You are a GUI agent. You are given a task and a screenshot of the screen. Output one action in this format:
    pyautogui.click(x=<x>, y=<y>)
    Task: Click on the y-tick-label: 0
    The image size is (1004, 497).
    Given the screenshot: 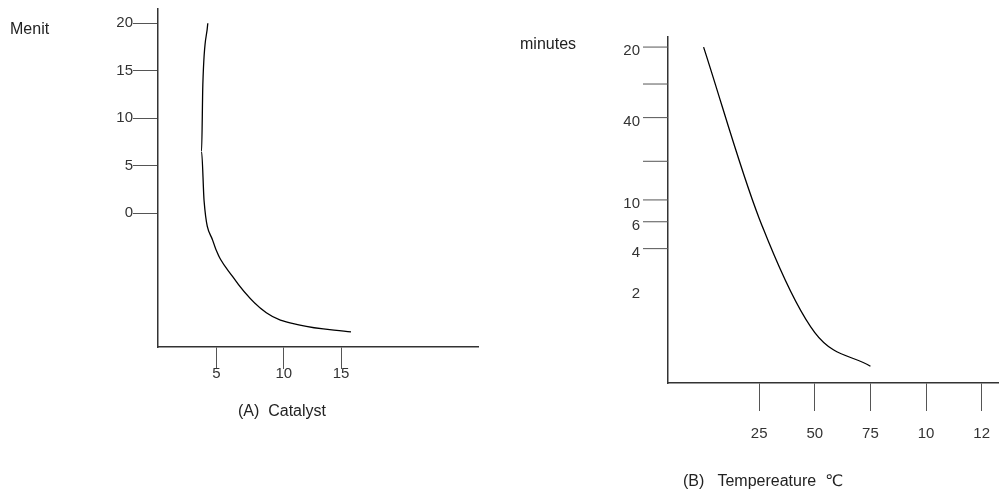 What is the action you would take?
    pyautogui.click(x=128, y=212)
    